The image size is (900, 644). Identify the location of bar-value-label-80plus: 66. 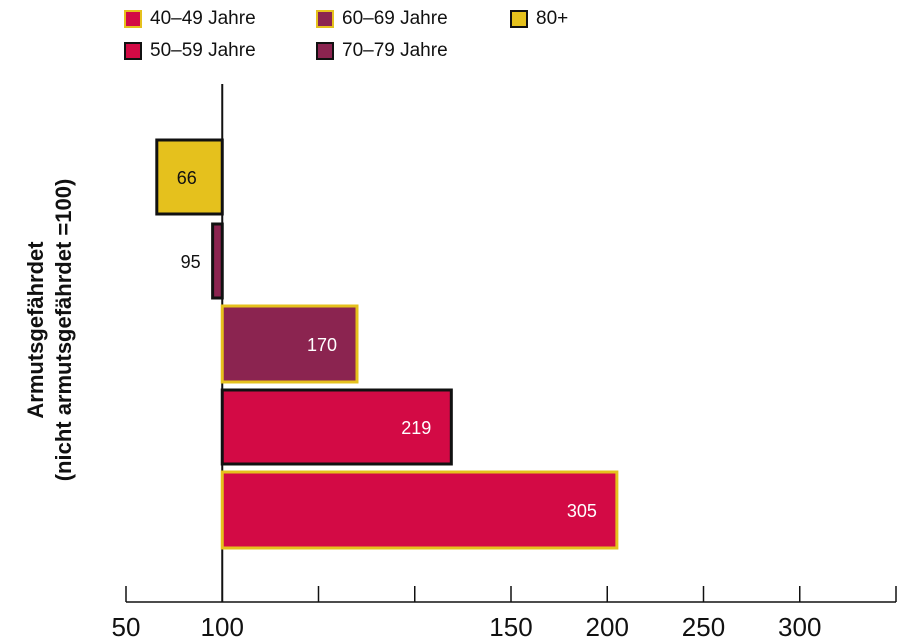
(187, 178).